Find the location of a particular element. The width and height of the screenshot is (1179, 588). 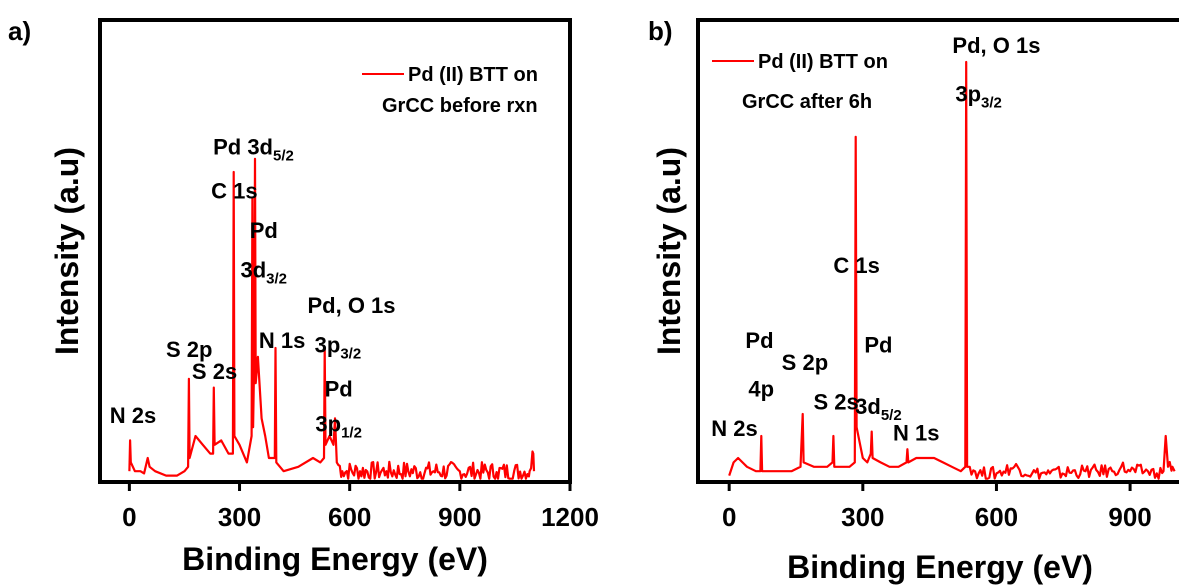

panel-a-x-tick-label: 0 is located at coordinates (129, 517).